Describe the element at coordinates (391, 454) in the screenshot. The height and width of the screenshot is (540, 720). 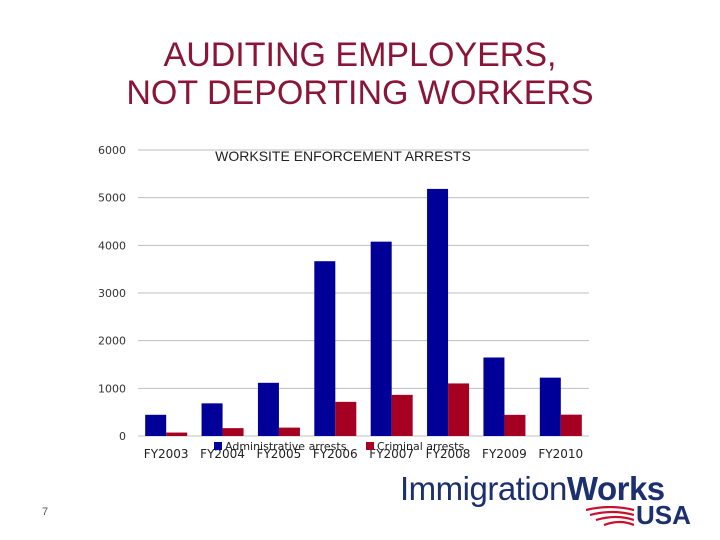
I see `x-tick-label: FY2007` at that location.